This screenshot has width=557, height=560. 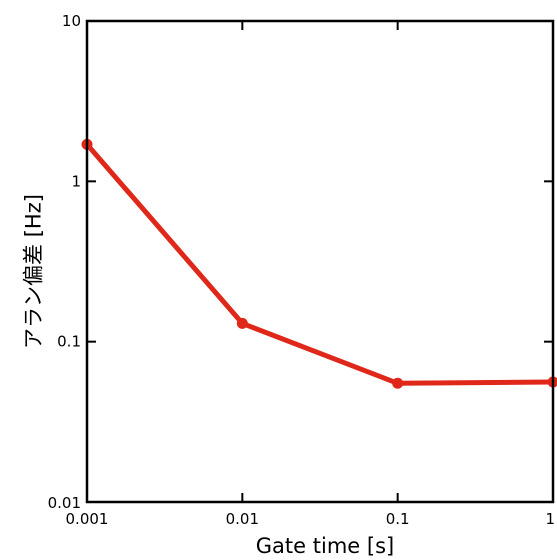 I want to click on x-tick-label: 0.001, so click(x=87, y=519).